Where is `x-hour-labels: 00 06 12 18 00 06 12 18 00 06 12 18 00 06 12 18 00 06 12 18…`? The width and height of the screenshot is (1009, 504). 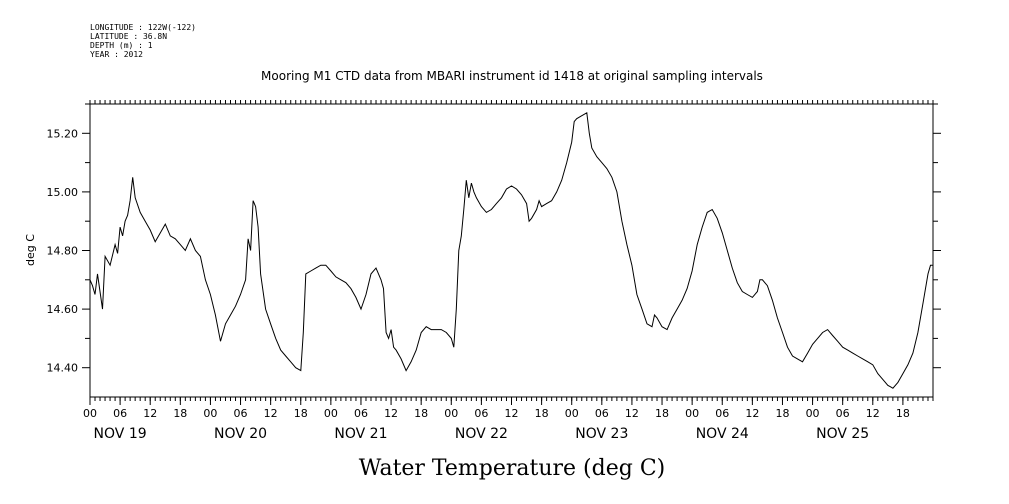 x-hour-labels: 00 06 12 18 00 06 12 18 00 06 12 18 00 06 12 18 00 06 12 18… is located at coordinates (496, 413).